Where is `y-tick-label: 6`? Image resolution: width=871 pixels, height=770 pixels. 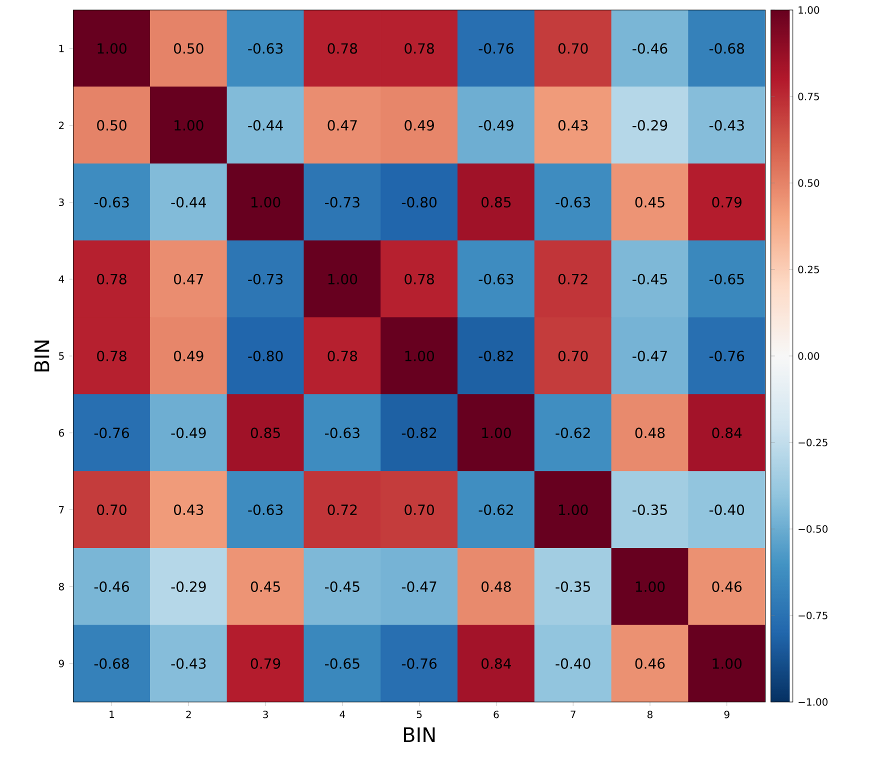
y-tick-label: 6 is located at coordinates (61, 433).